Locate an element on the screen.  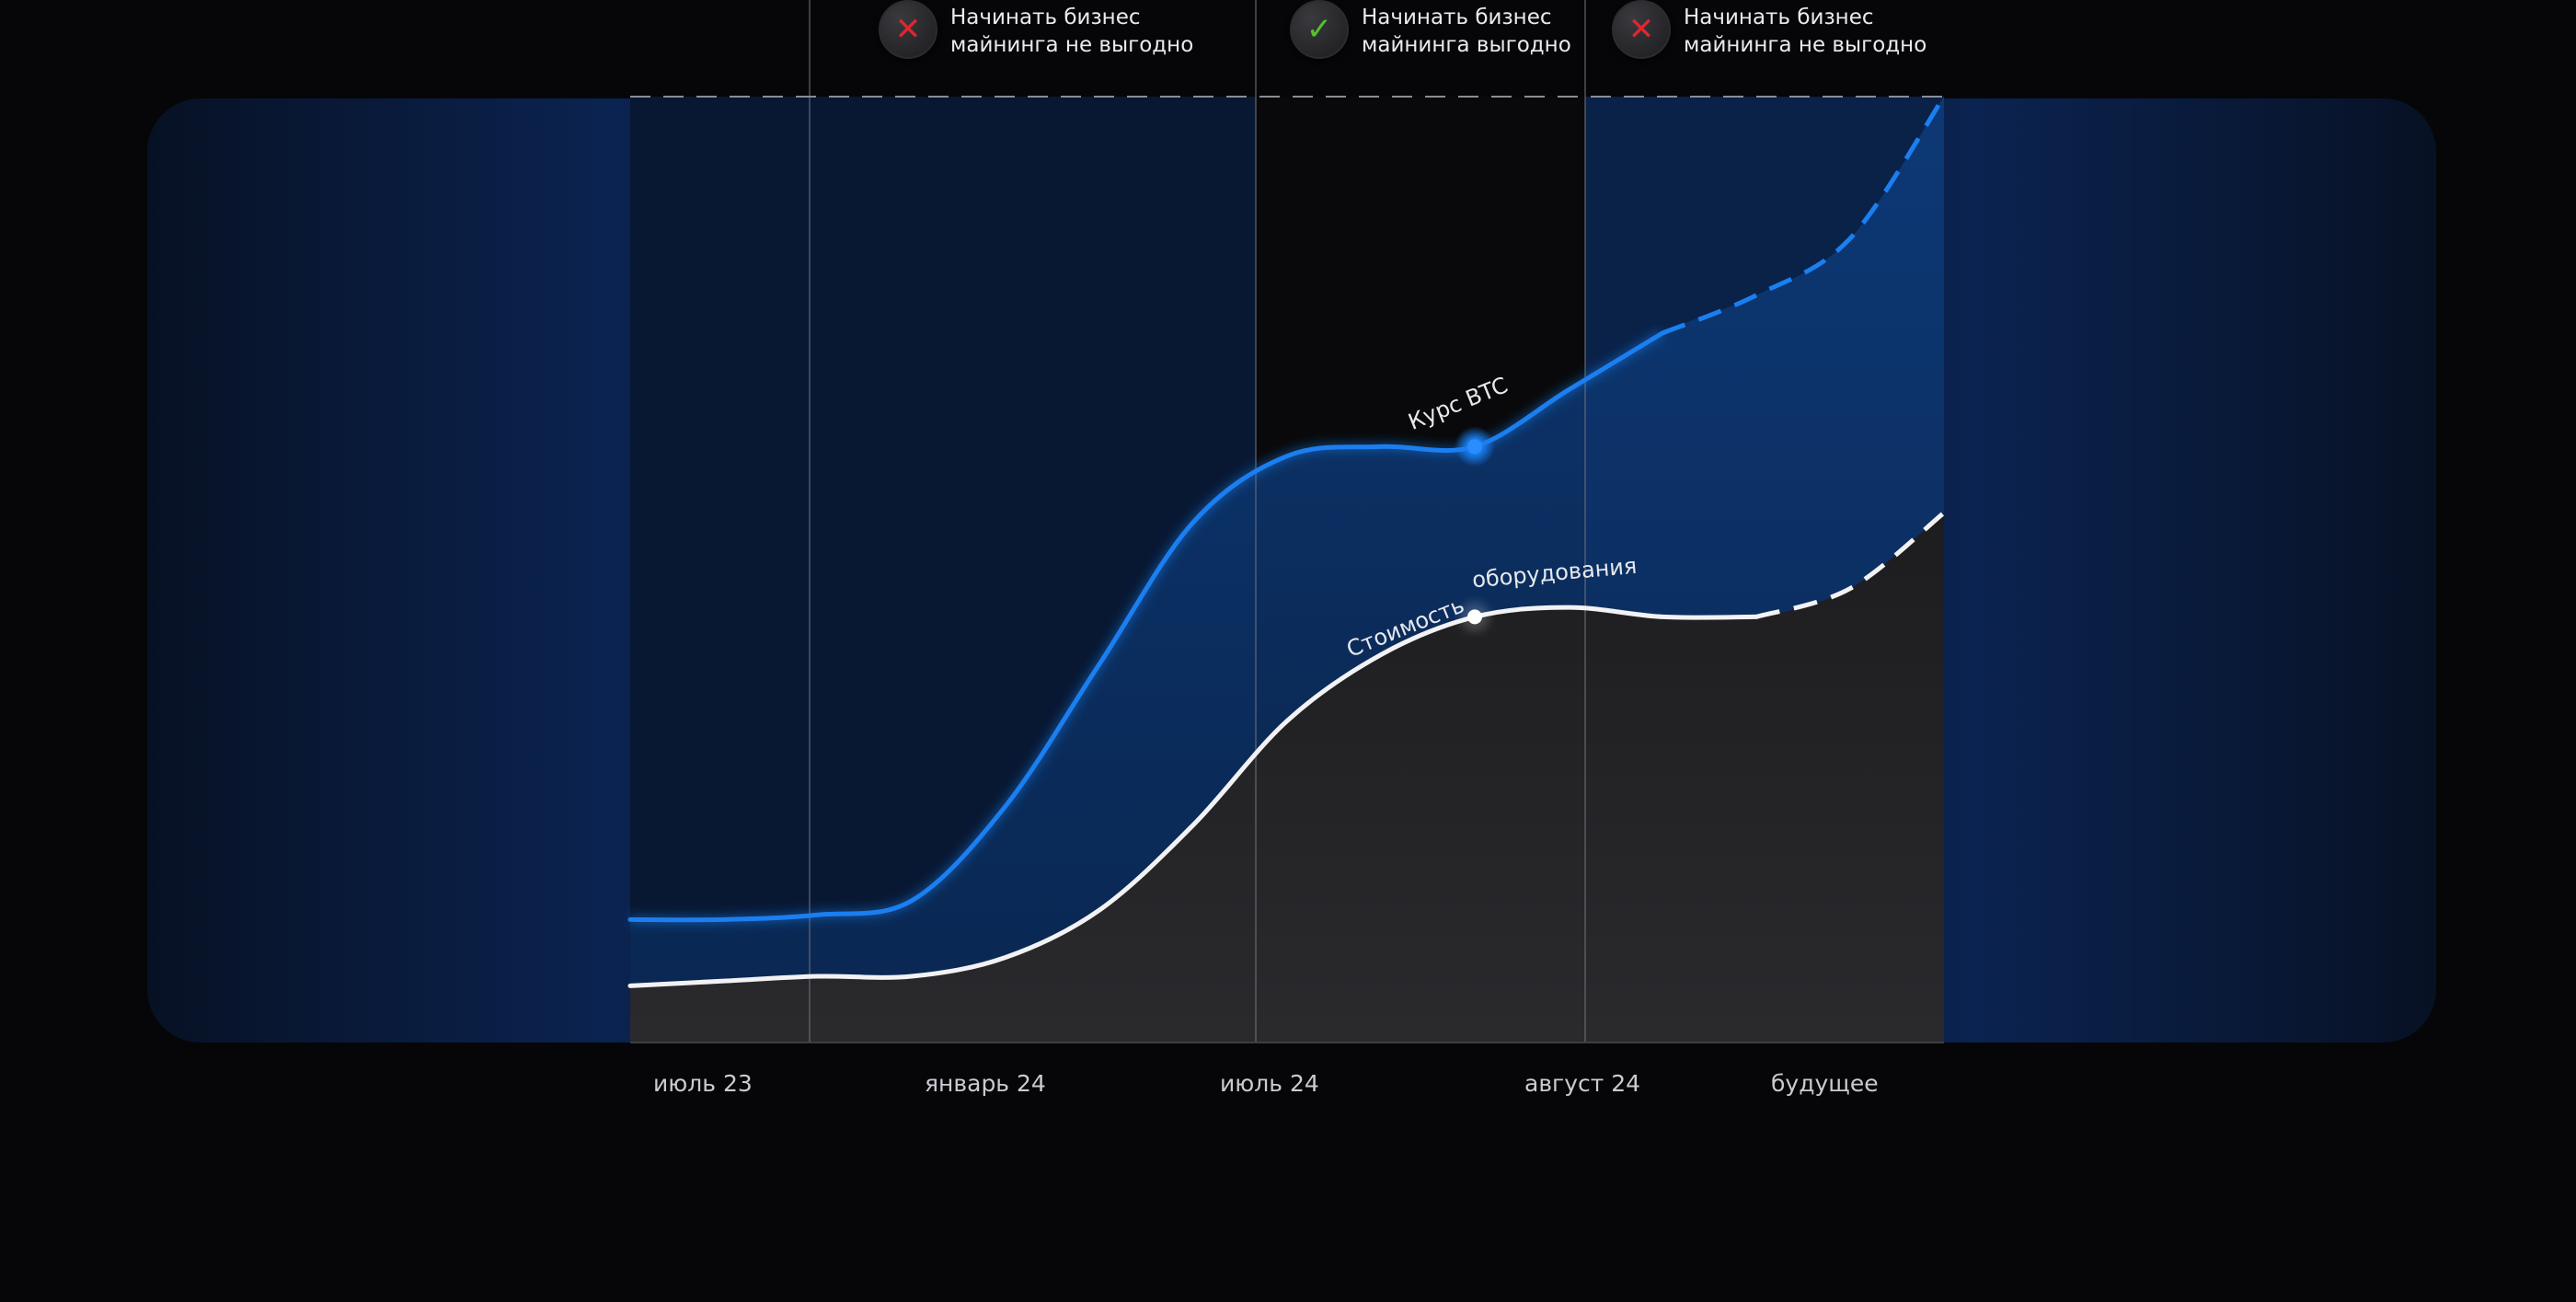
phase-unprofitable-1: ✕ Начинать бизнес майнинга не выгодно is located at coordinates (1036, 30).